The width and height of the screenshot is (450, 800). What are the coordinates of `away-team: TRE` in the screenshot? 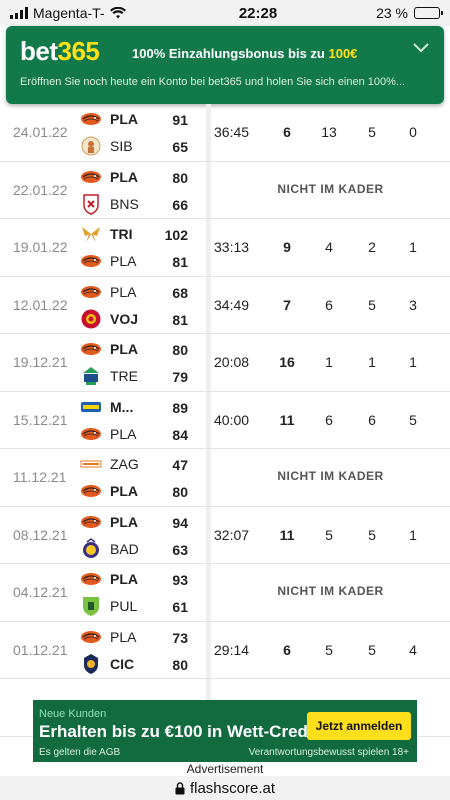 It's located at (125, 376).